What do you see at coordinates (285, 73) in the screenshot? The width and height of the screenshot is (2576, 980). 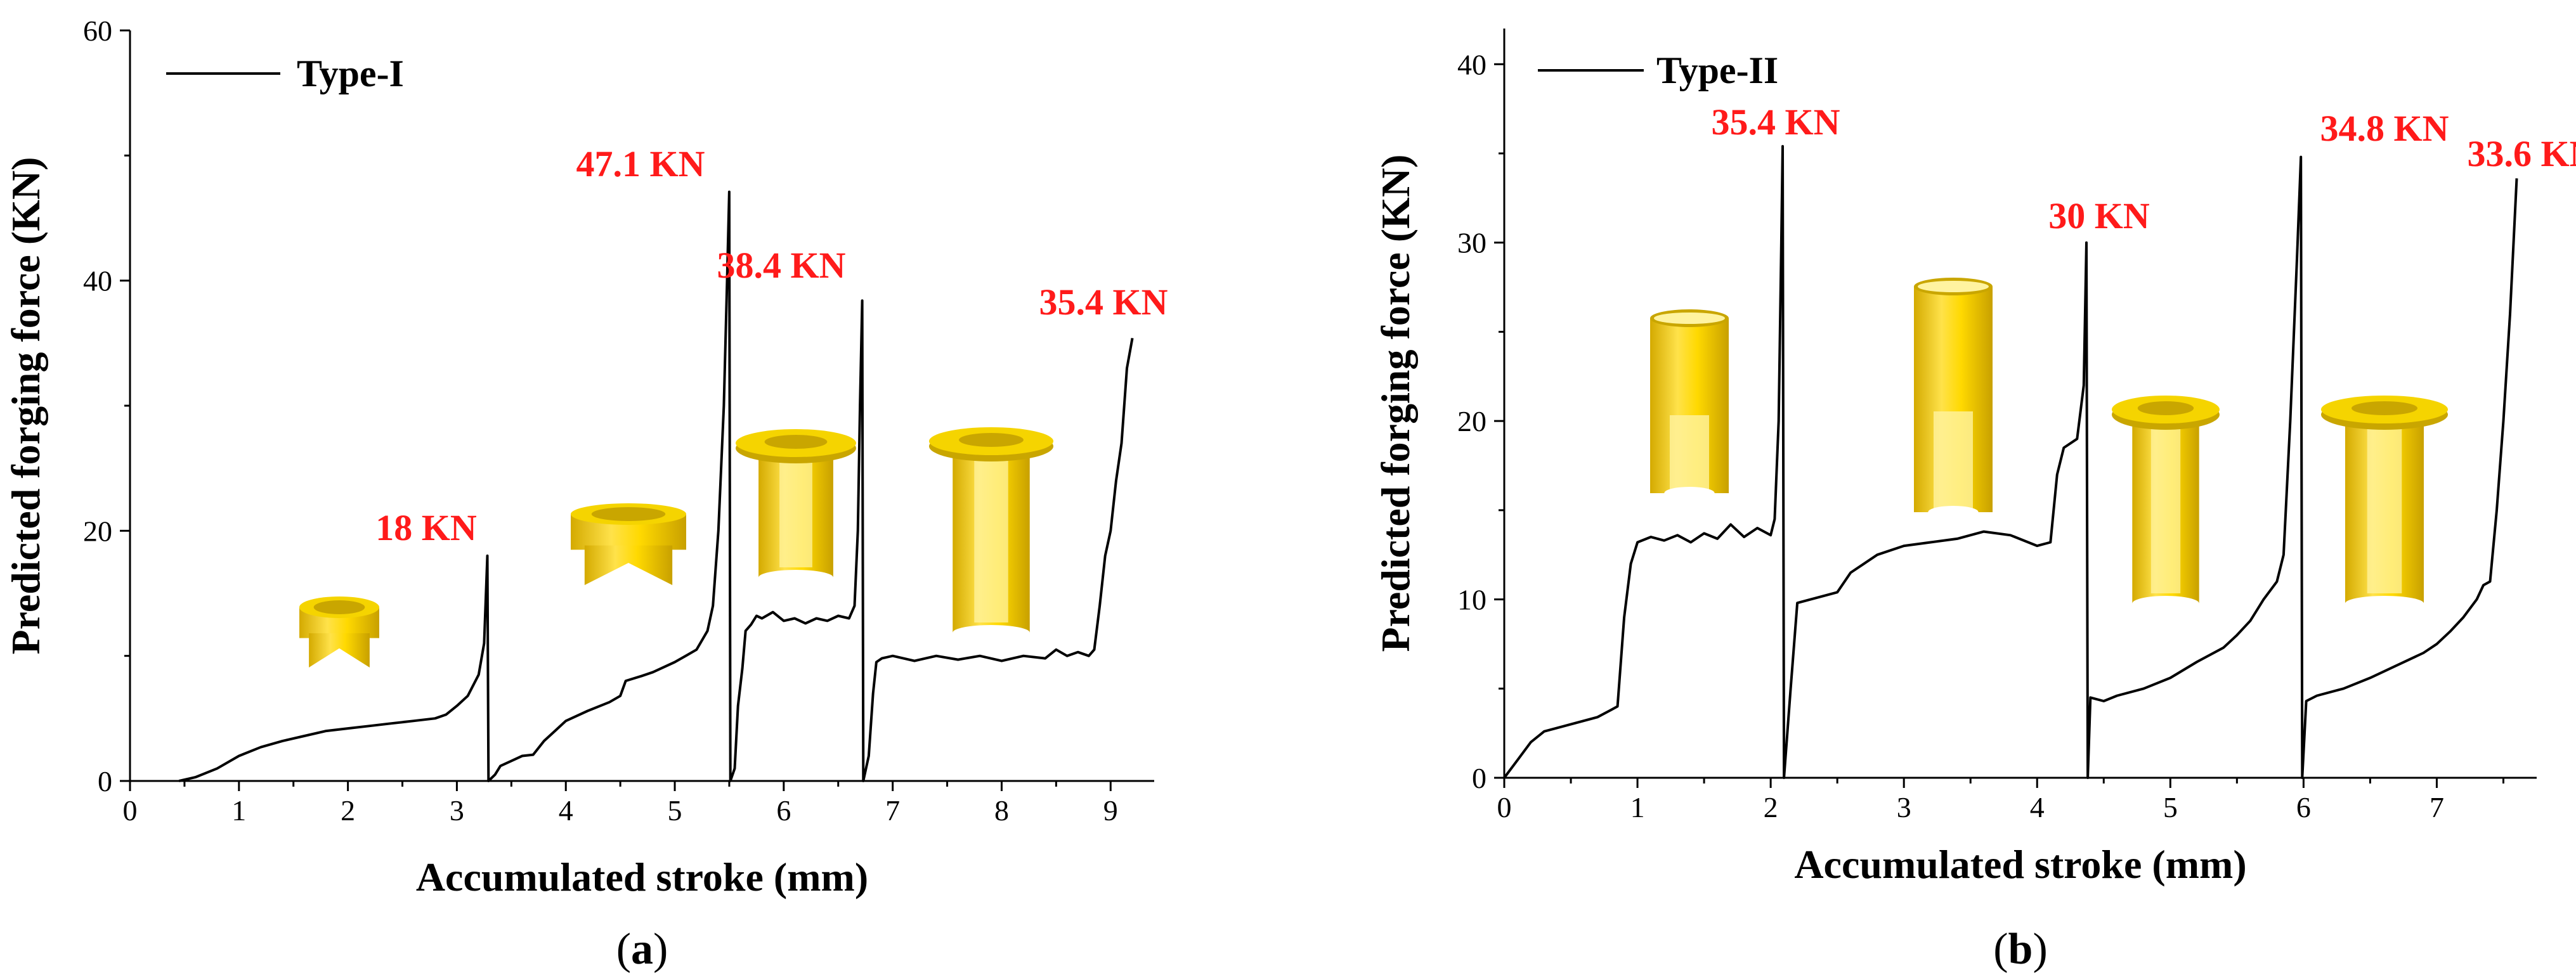 I see `legend: Type-I` at bounding box center [285, 73].